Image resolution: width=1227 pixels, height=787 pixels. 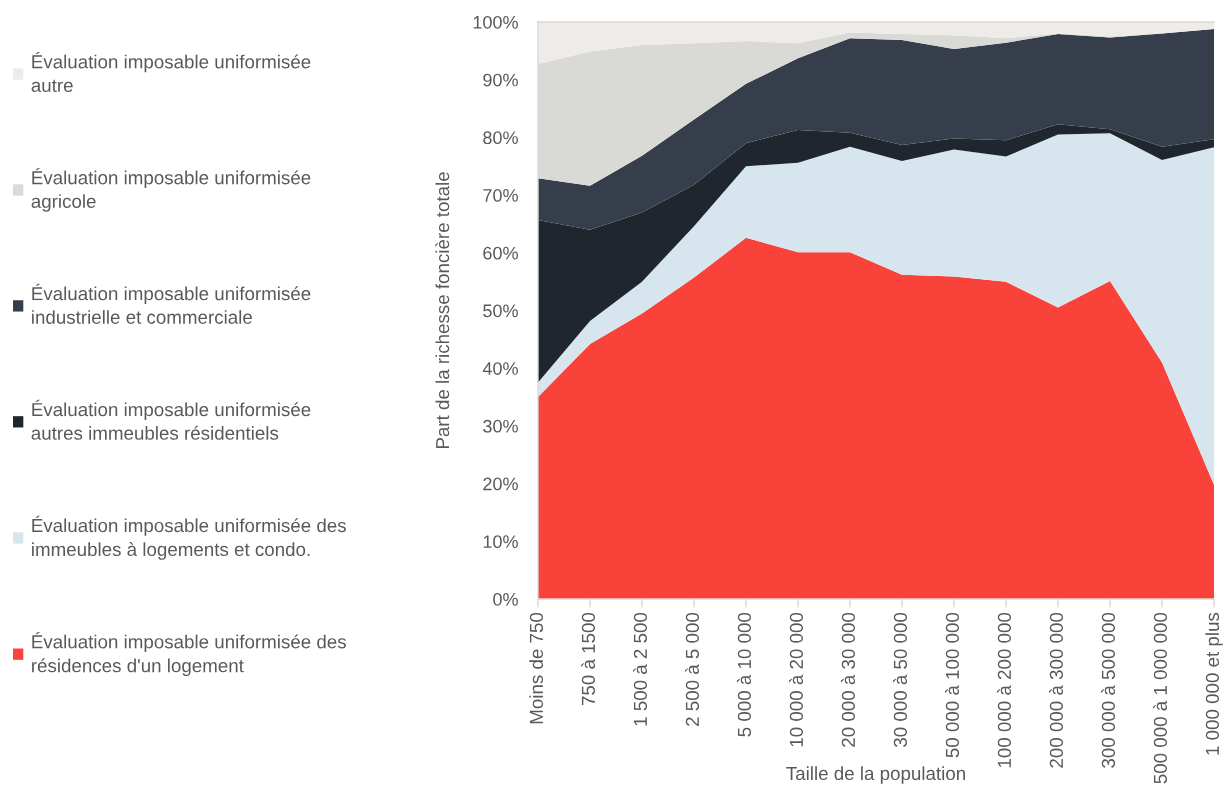 I want to click on y-axis-title: Part de la richesse foncière totale, so click(x=442, y=310).